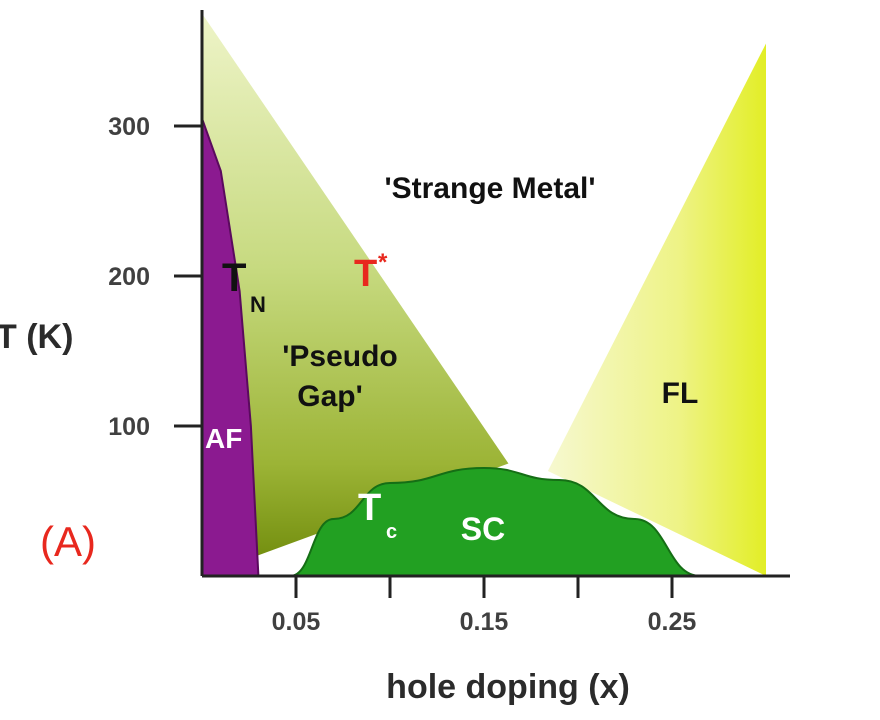  Describe the element at coordinates (234, 278) in the screenshot. I see `tn-label-main: T` at that location.